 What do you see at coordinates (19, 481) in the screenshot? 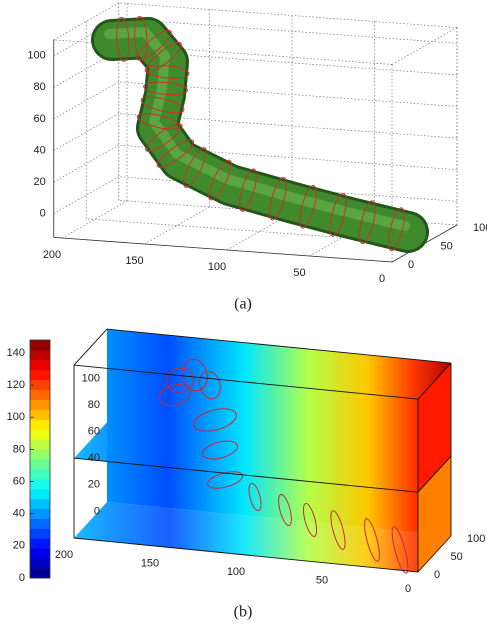
I see `colorbar-tick-label: 60` at bounding box center [19, 481].